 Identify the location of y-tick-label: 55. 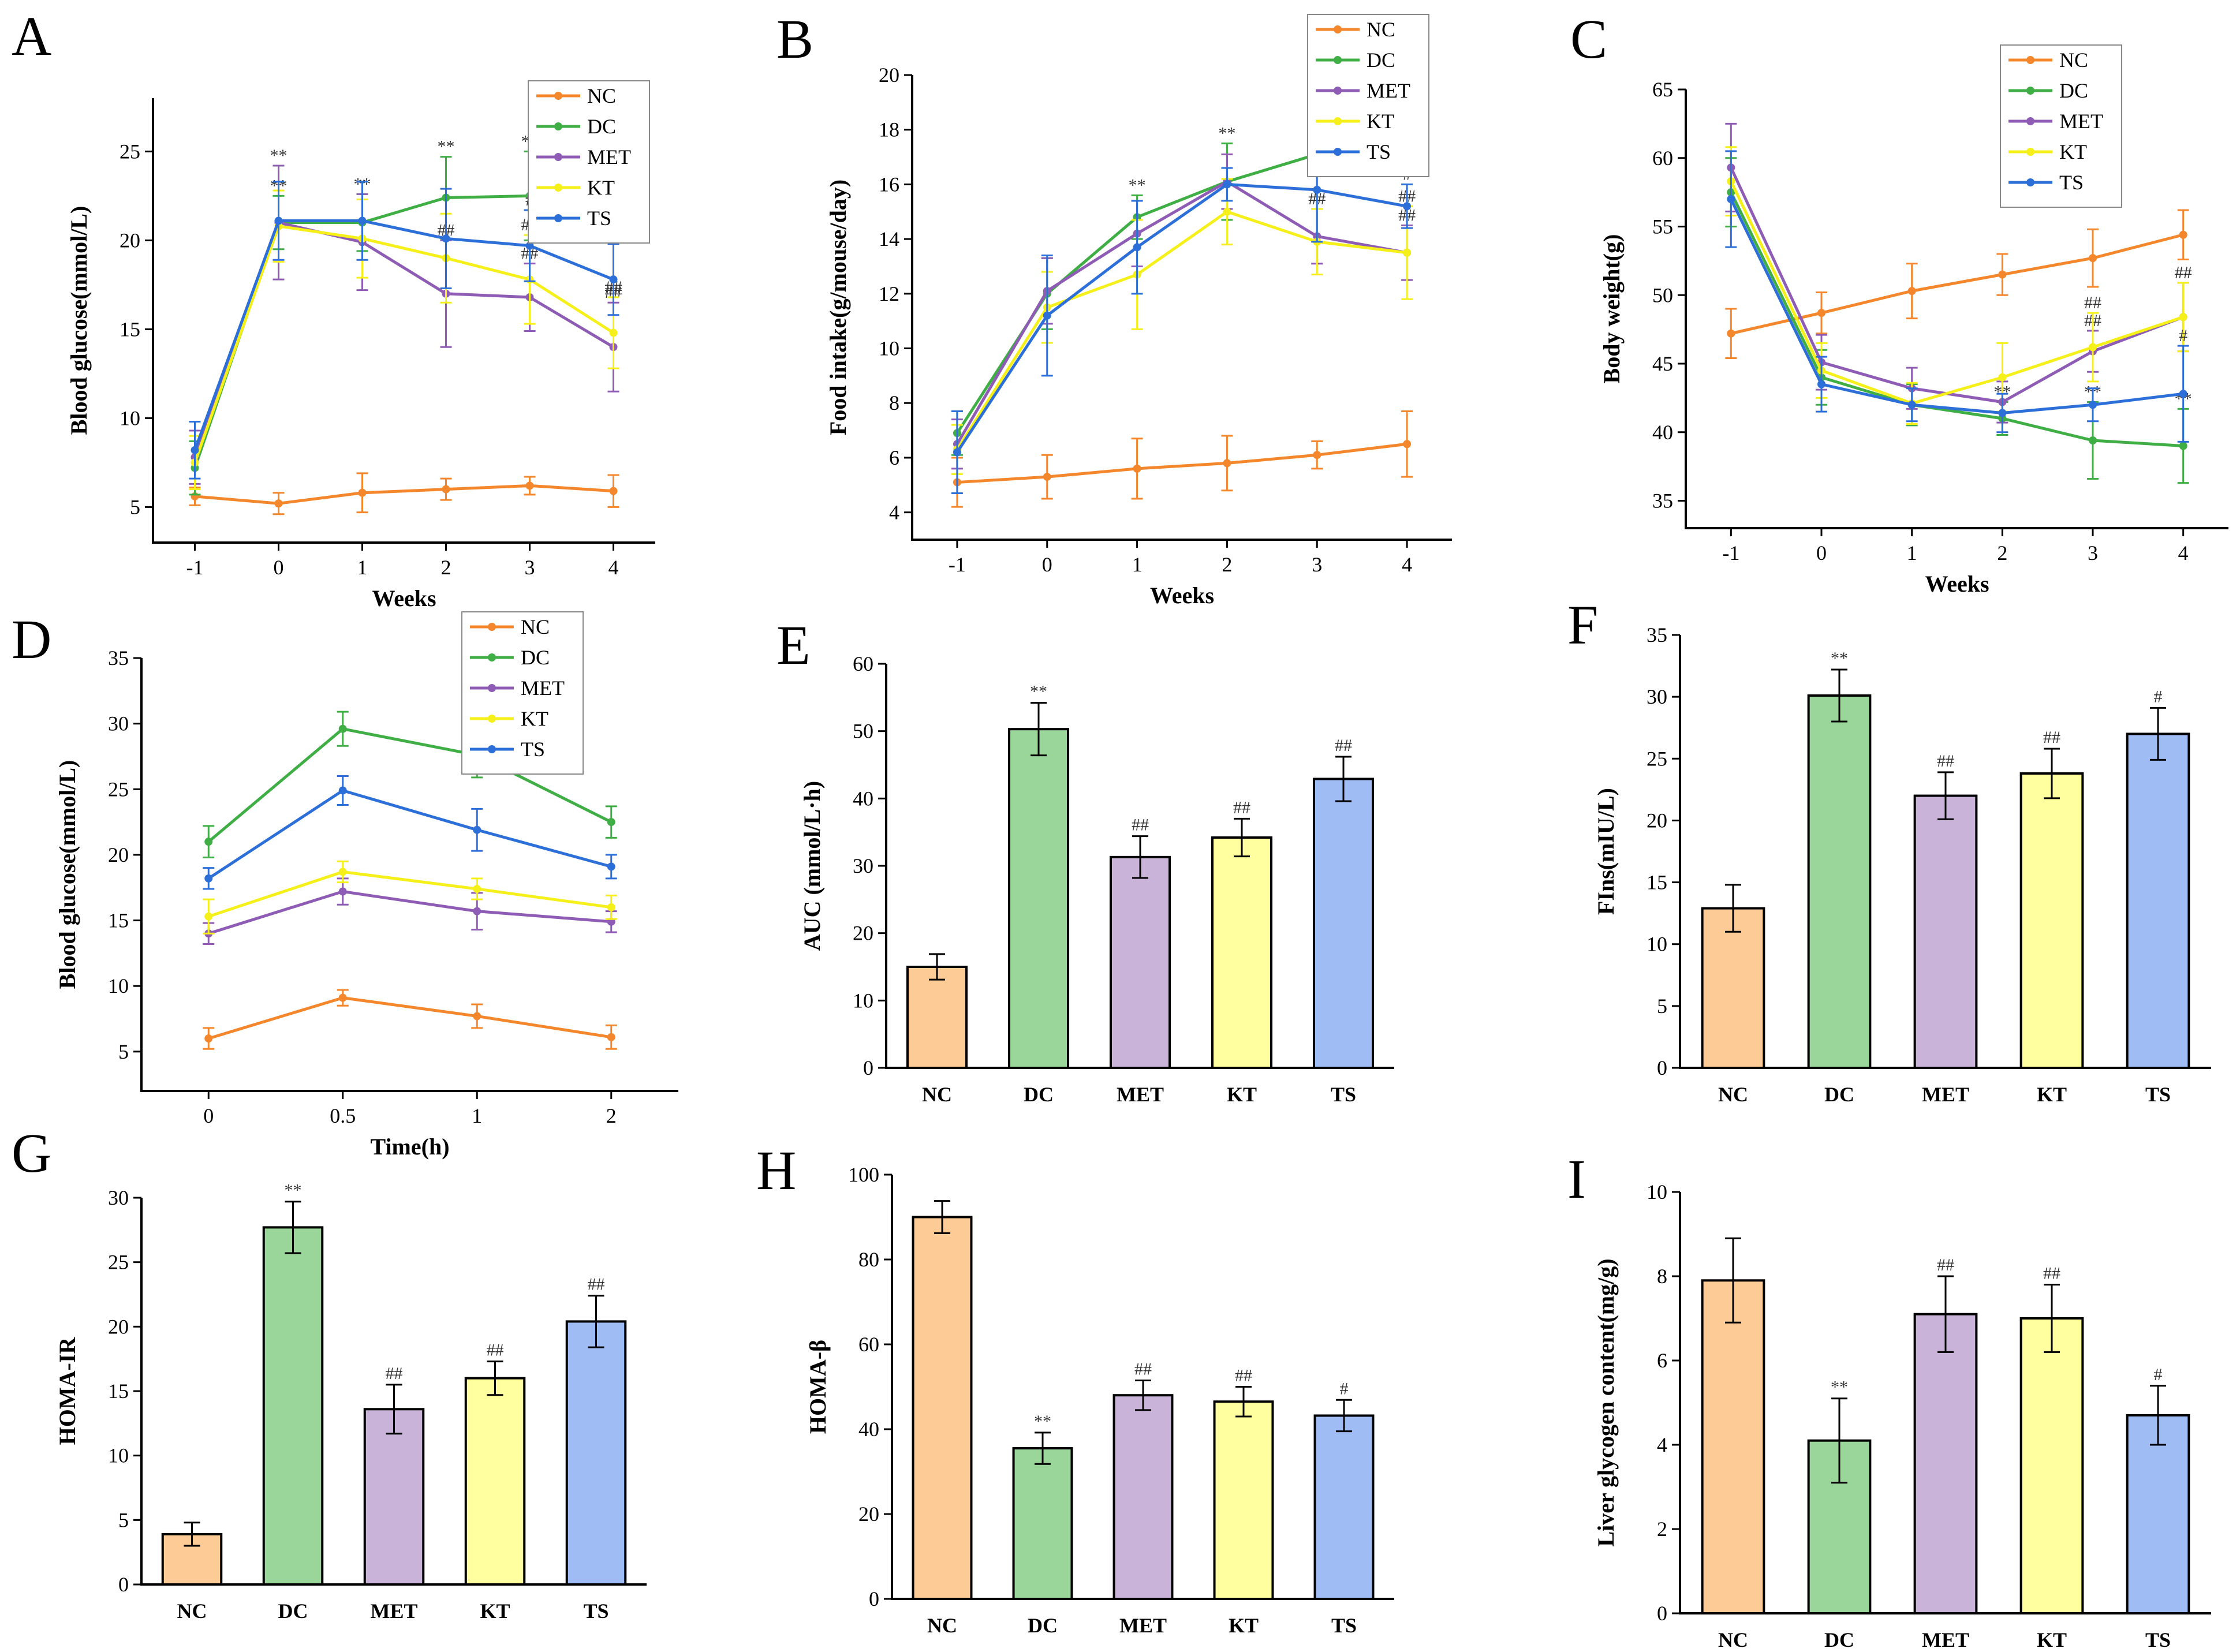
(1662, 226).